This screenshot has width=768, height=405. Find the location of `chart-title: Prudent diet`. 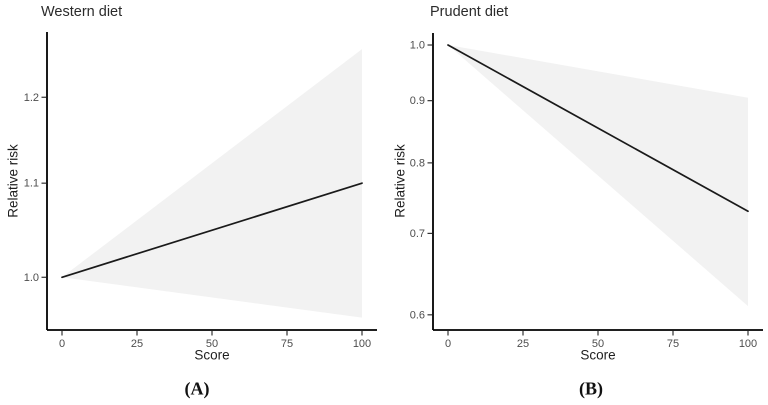

chart-title: Prudent diet is located at coordinates (469, 12).